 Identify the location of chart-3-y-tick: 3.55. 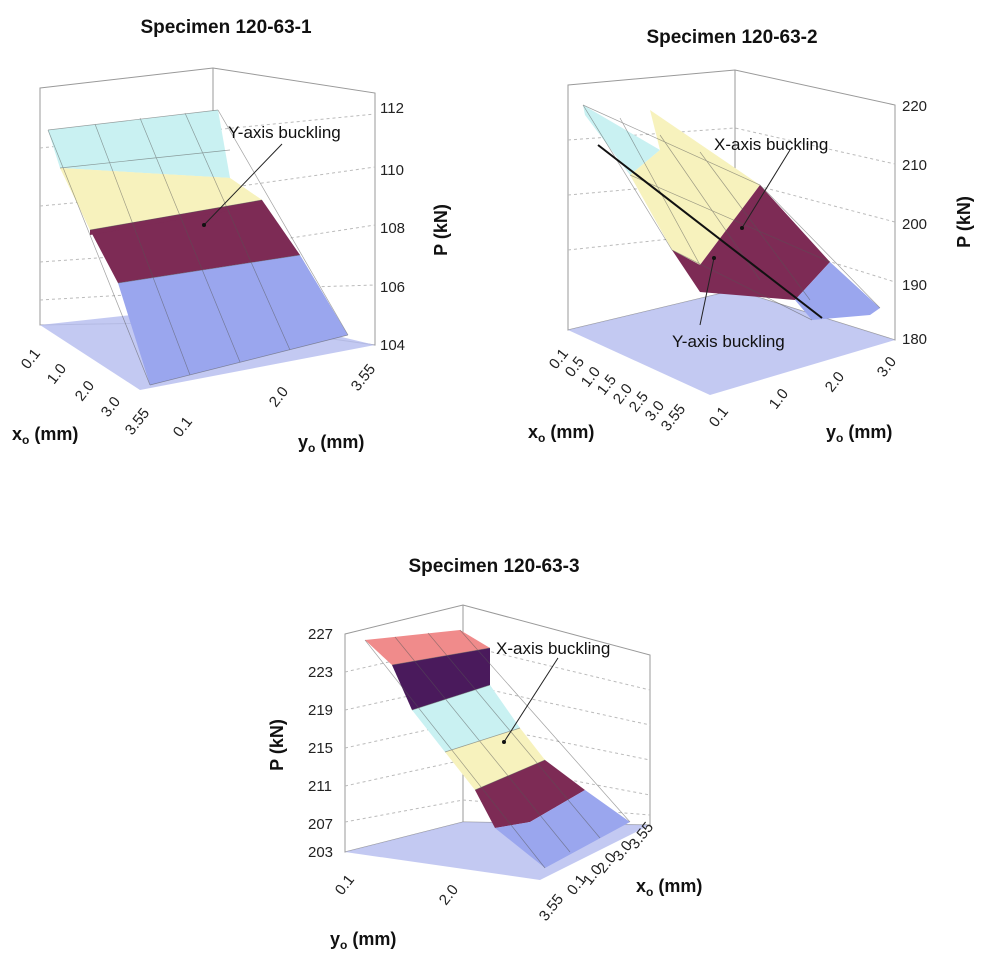
(551, 907).